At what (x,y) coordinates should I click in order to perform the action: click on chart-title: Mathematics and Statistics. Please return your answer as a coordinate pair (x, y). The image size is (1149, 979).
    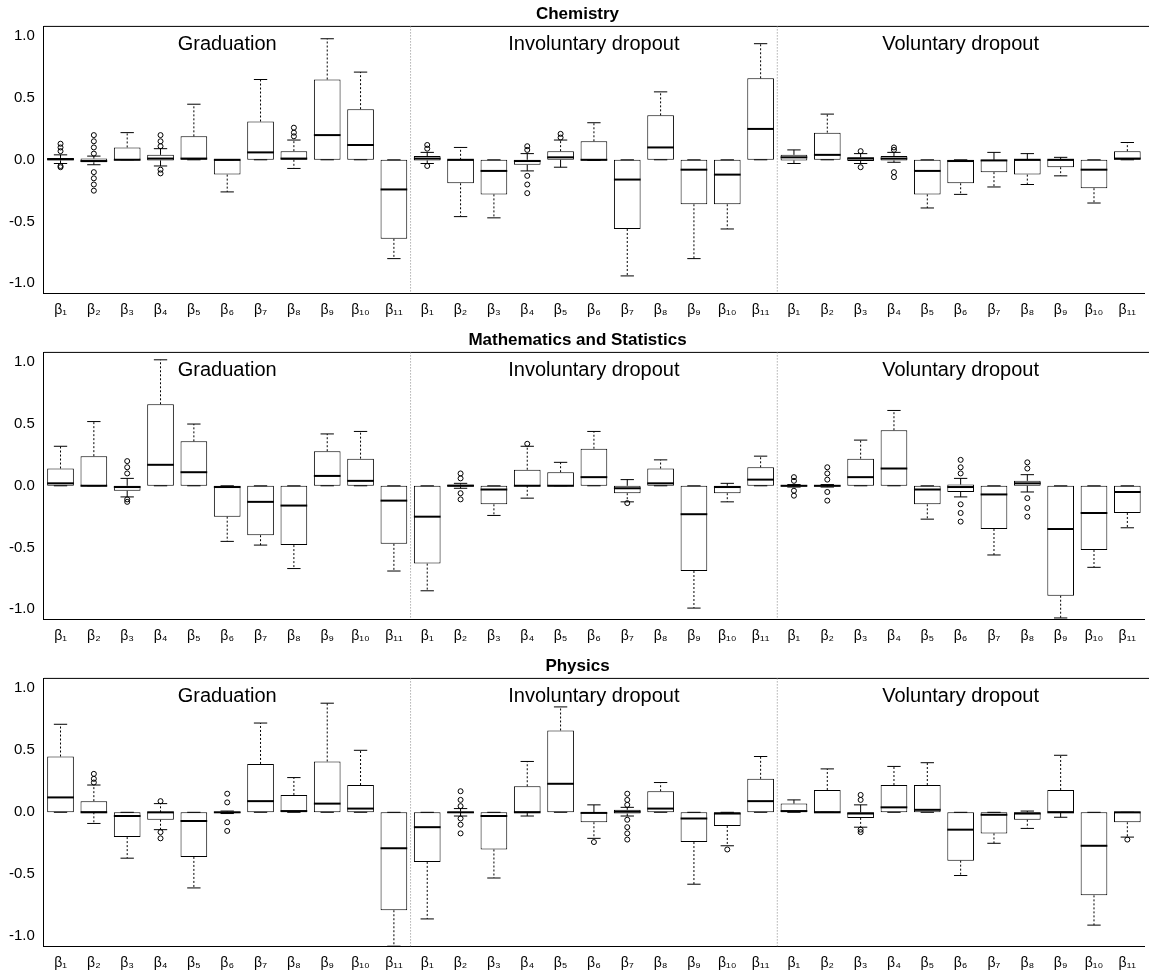
    Looking at the image, I should click on (577, 339).